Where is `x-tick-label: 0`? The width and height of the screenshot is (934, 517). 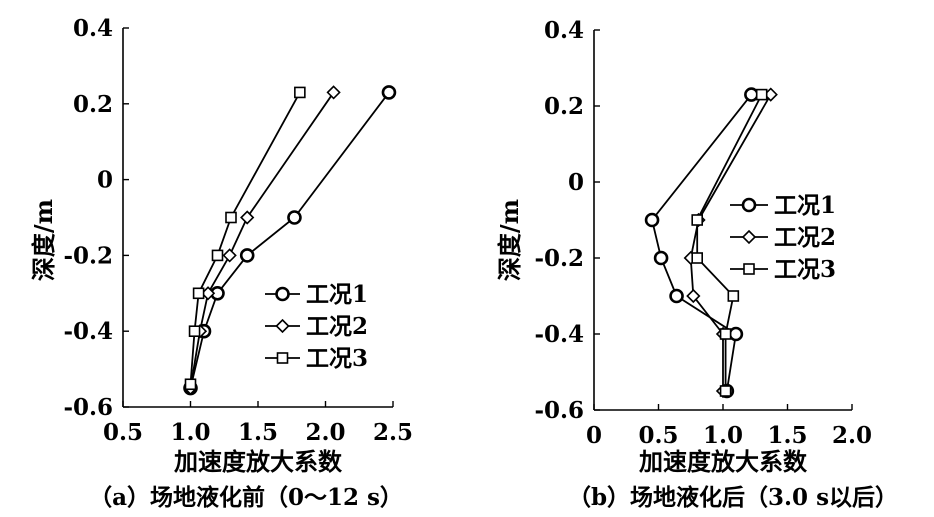 x-tick-label: 0 is located at coordinates (594, 435).